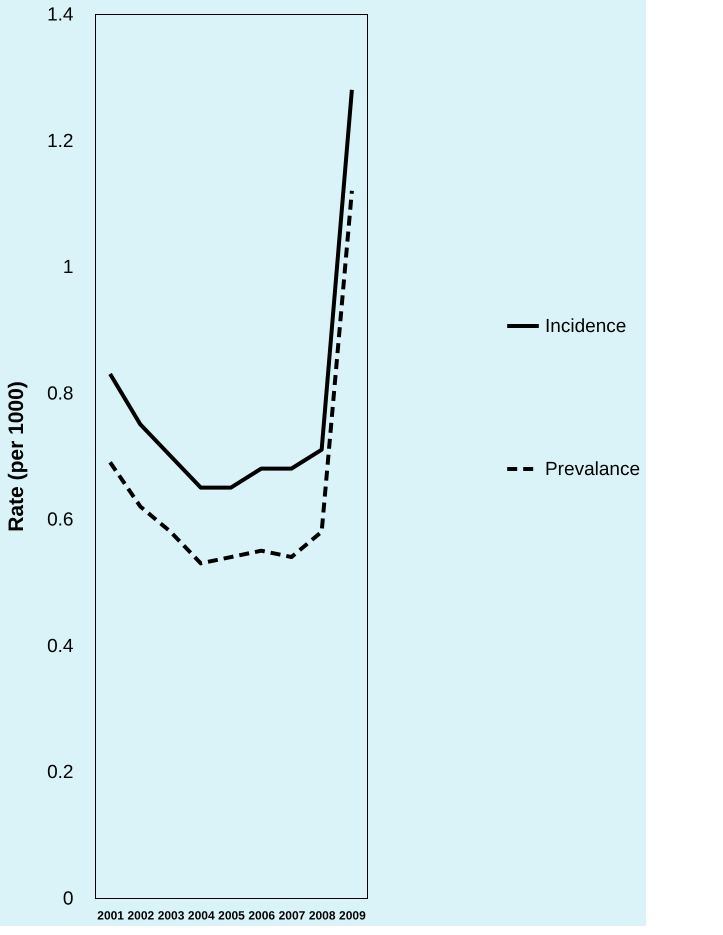 The image size is (723, 935). What do you see at coordinates (322, 915) in the screenshot?
I see `x-tick-label: 2008` at bounding box center [322, 915].